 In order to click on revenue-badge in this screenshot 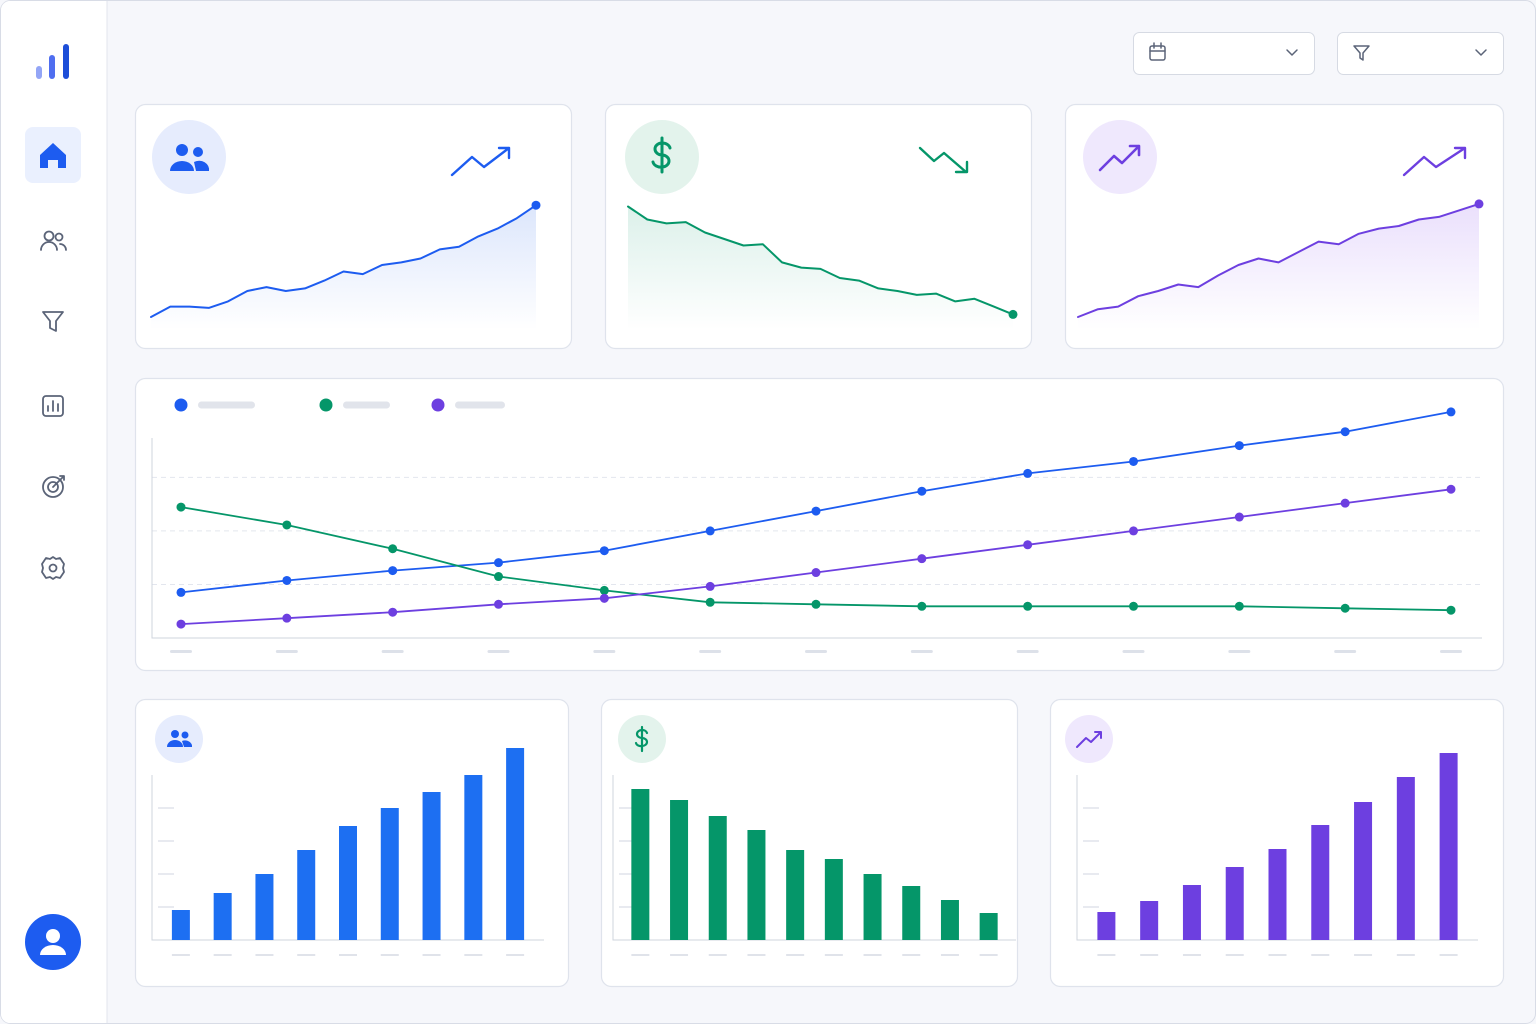, I will do `click(642, 739)`.